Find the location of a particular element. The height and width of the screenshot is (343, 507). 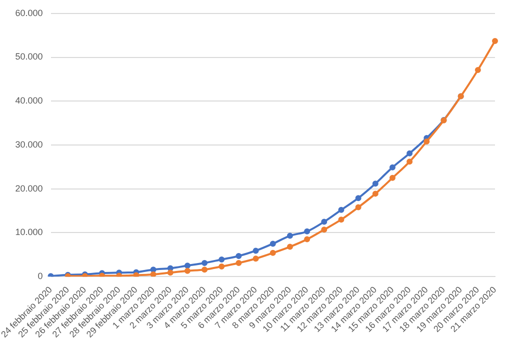

y-tick-label: 50.000 is located at coordinates (29, 57).